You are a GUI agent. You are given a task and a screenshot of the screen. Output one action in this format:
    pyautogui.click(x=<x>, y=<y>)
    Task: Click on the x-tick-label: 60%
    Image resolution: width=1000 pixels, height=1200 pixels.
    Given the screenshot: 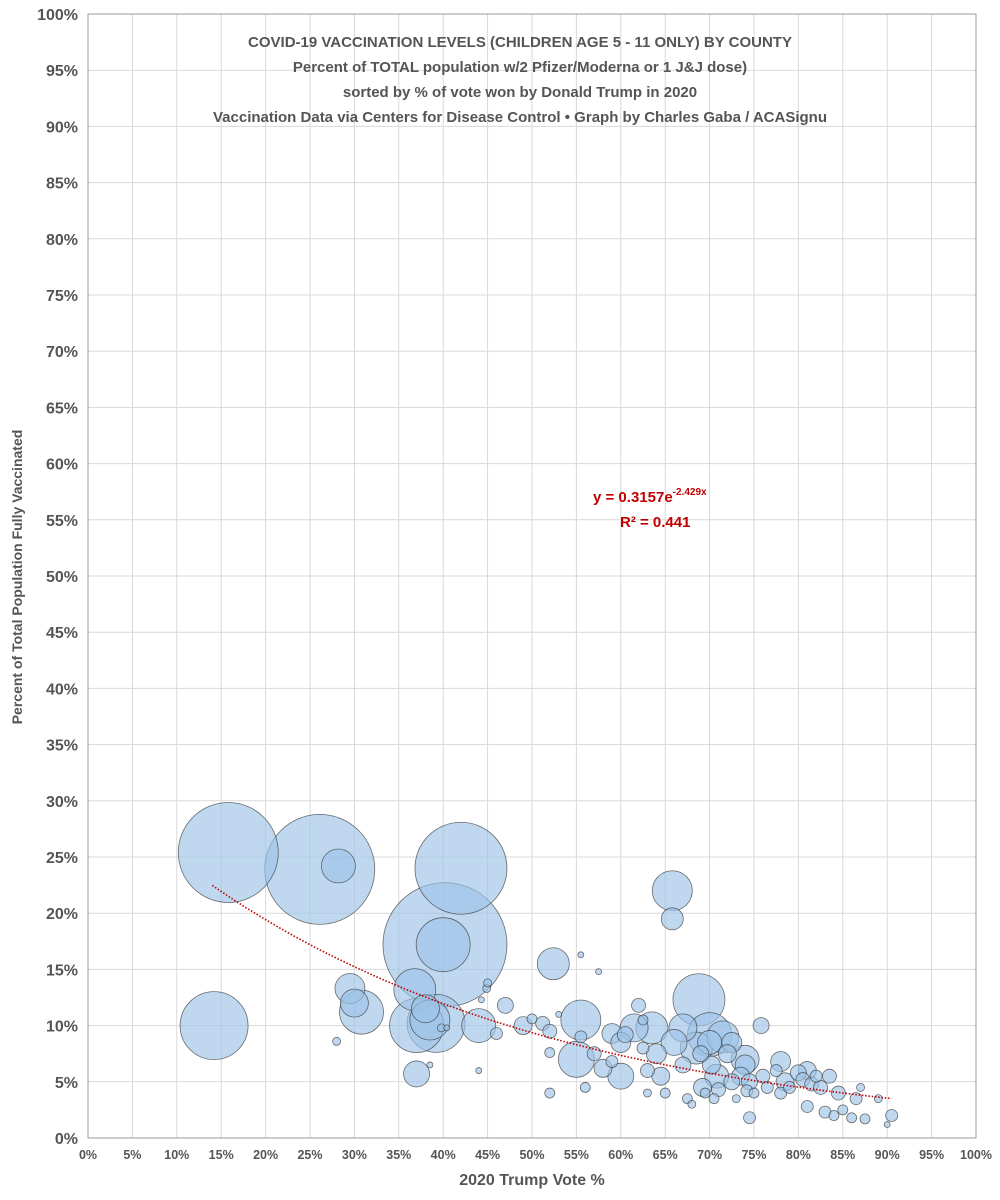 What is the action you would take?
    pyautogui.click(x=620, y=1155)
    